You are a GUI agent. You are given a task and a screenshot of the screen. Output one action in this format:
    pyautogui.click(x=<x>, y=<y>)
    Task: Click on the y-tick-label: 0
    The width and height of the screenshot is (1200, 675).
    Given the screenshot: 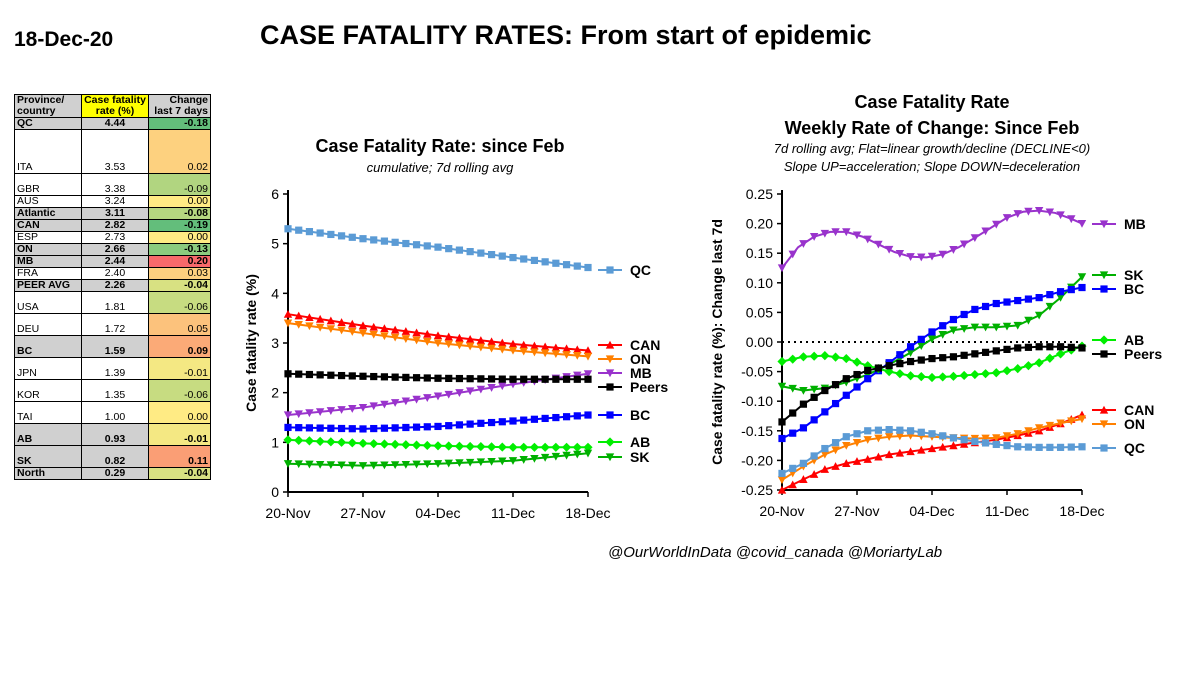 What is the action you would take?
    pyautogui.click(x=275, y=492)
    